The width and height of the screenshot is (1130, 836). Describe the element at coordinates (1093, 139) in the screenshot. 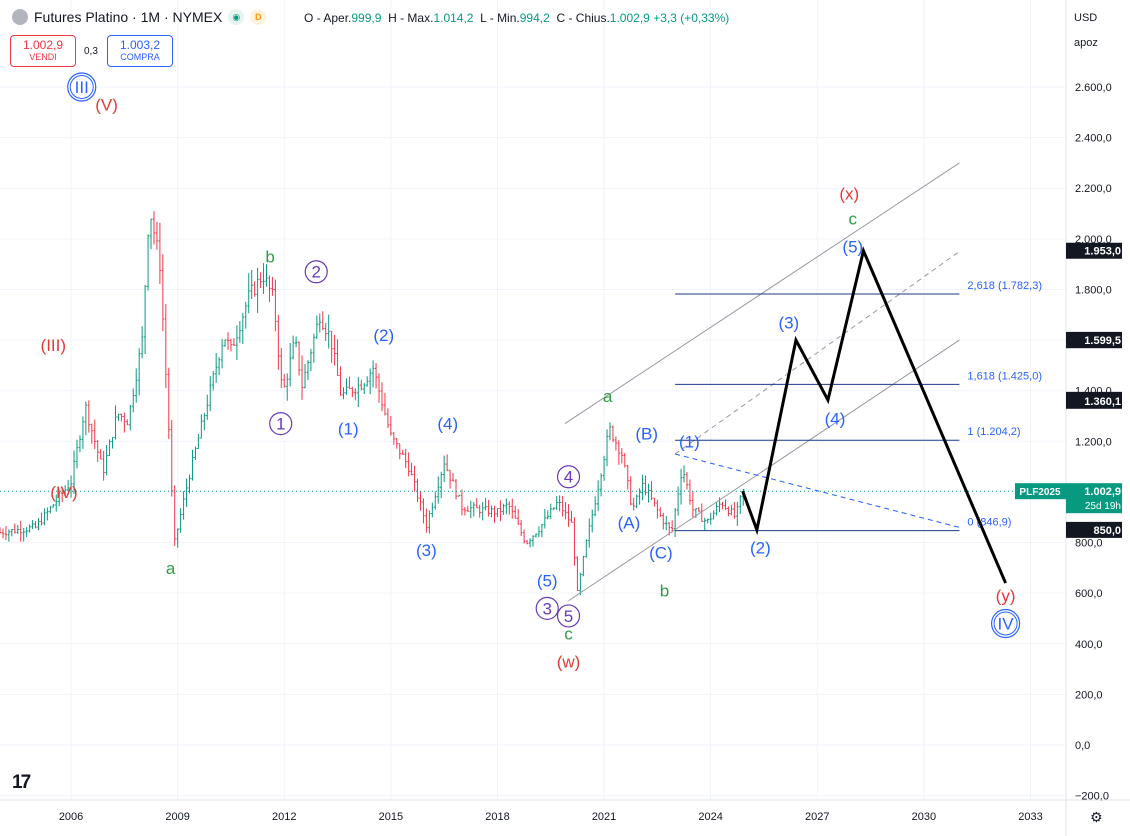

I see `price-tick-label: 2.400,0` at that location.